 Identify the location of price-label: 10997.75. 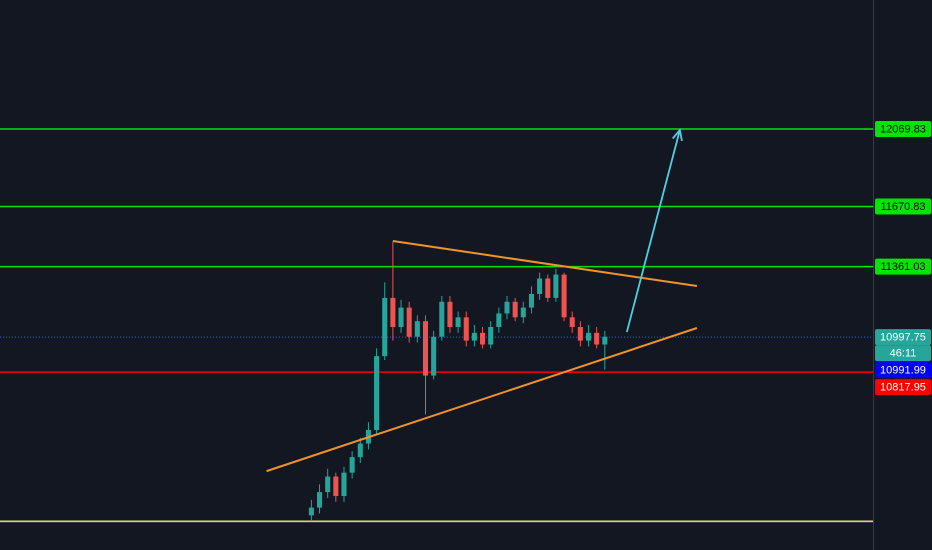
(903, 338).